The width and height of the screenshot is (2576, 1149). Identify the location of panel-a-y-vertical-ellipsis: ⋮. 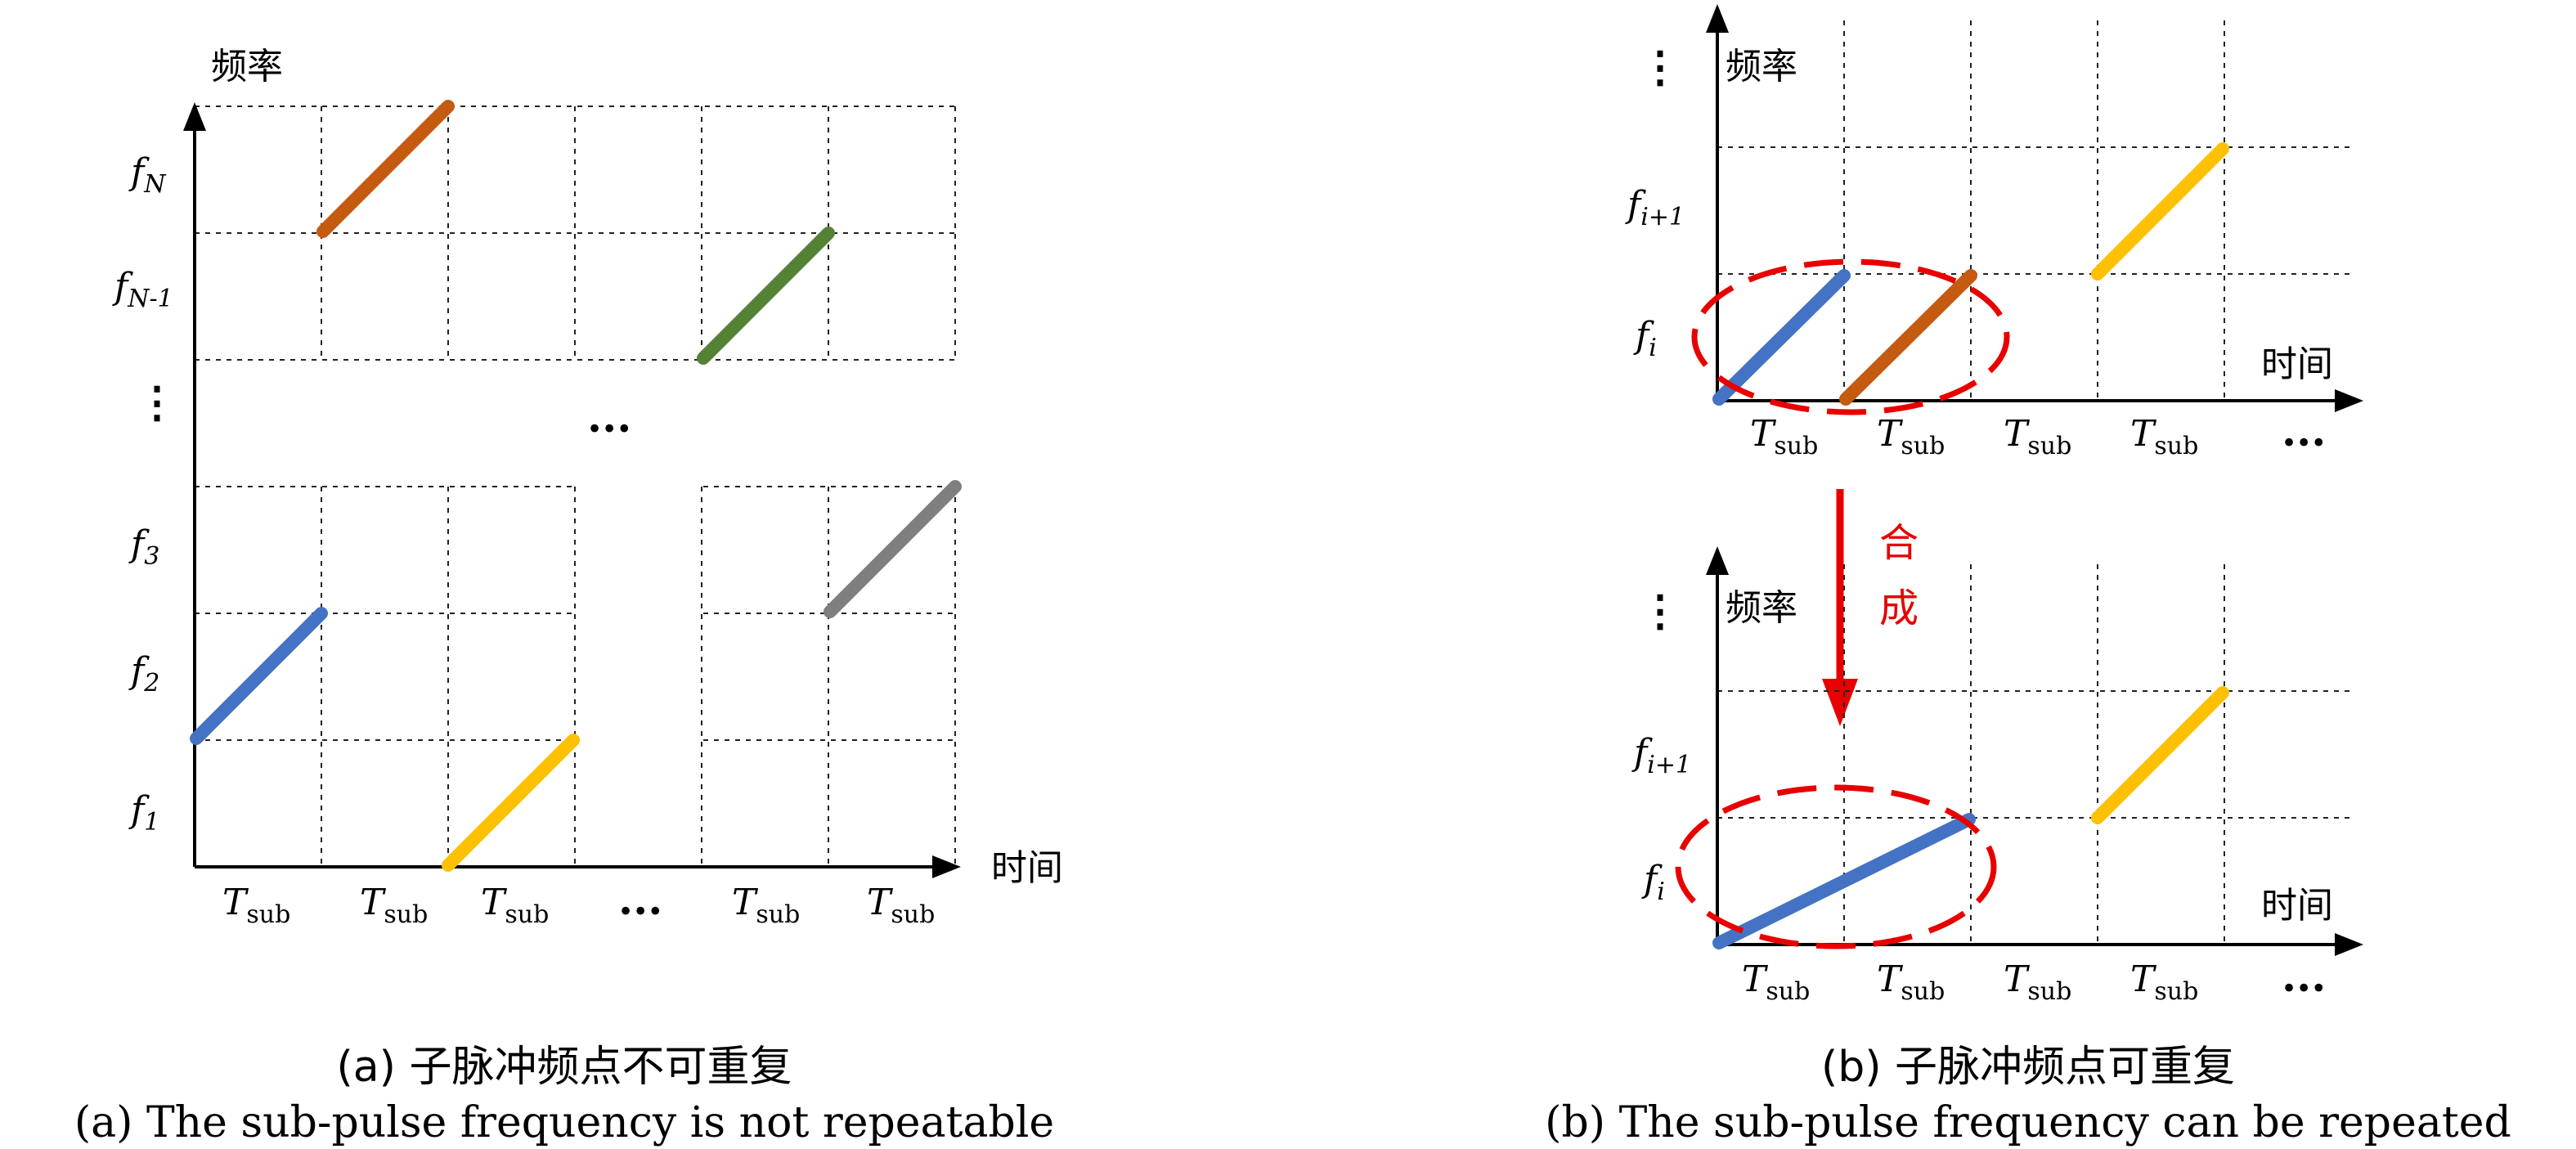
(157, 403).